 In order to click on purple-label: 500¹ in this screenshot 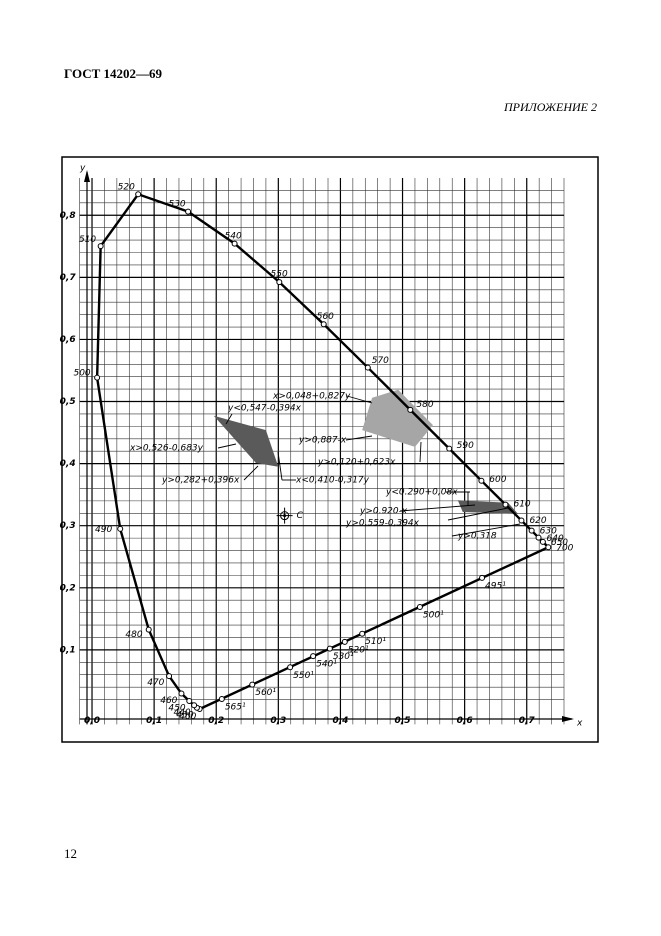, I will do `click(433, 616)`.